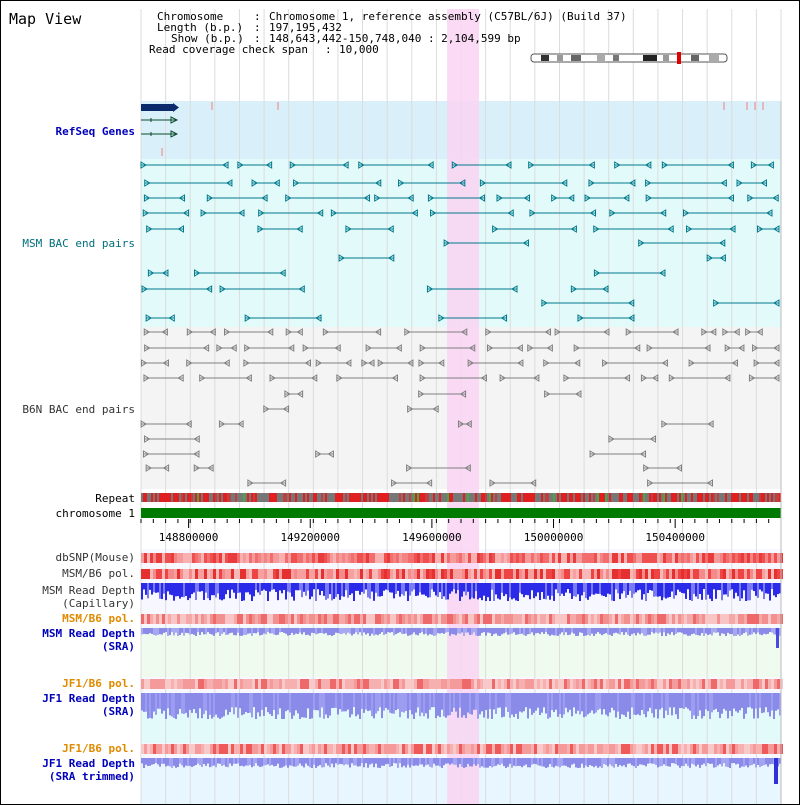  What do you see at coordinates (98, 573) in the screenshot?
I see `track-label-msm-b6-pol-1: MSM/B6 pol.` at bounding box center [98, 573].